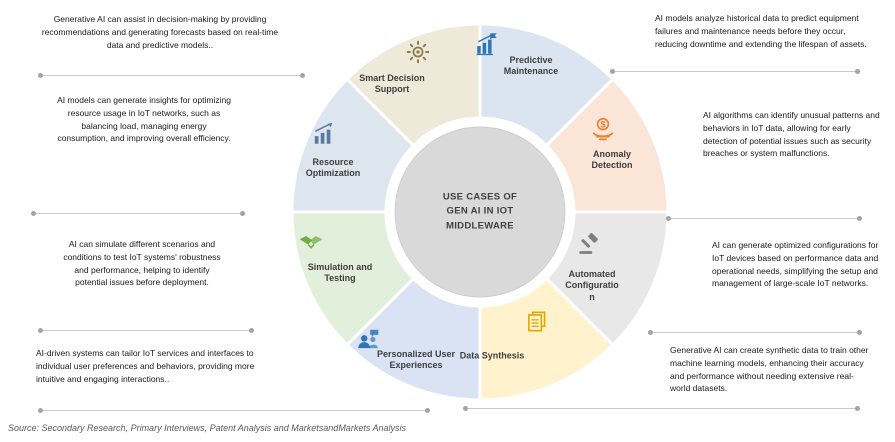 This screenshot has width=895, height=442. What do you see at coordinates (368, 340) in the screenshot?
I see `users-chat-icon` at bounding box center [368, 340].